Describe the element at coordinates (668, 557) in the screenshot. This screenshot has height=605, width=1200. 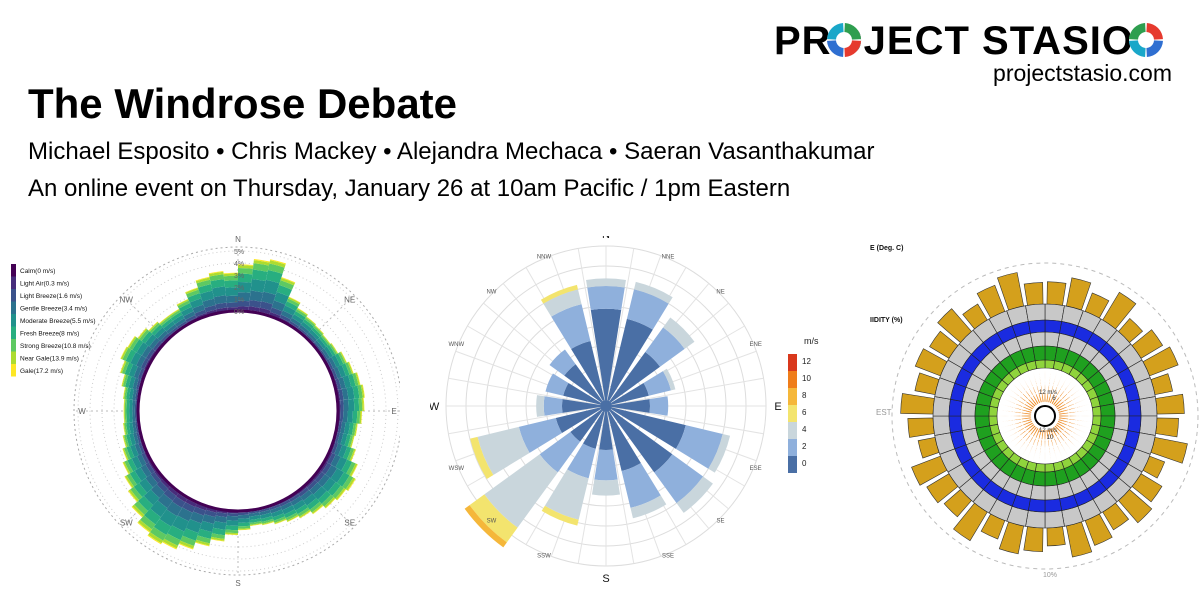
I see `direction-label: SSE` at that location.